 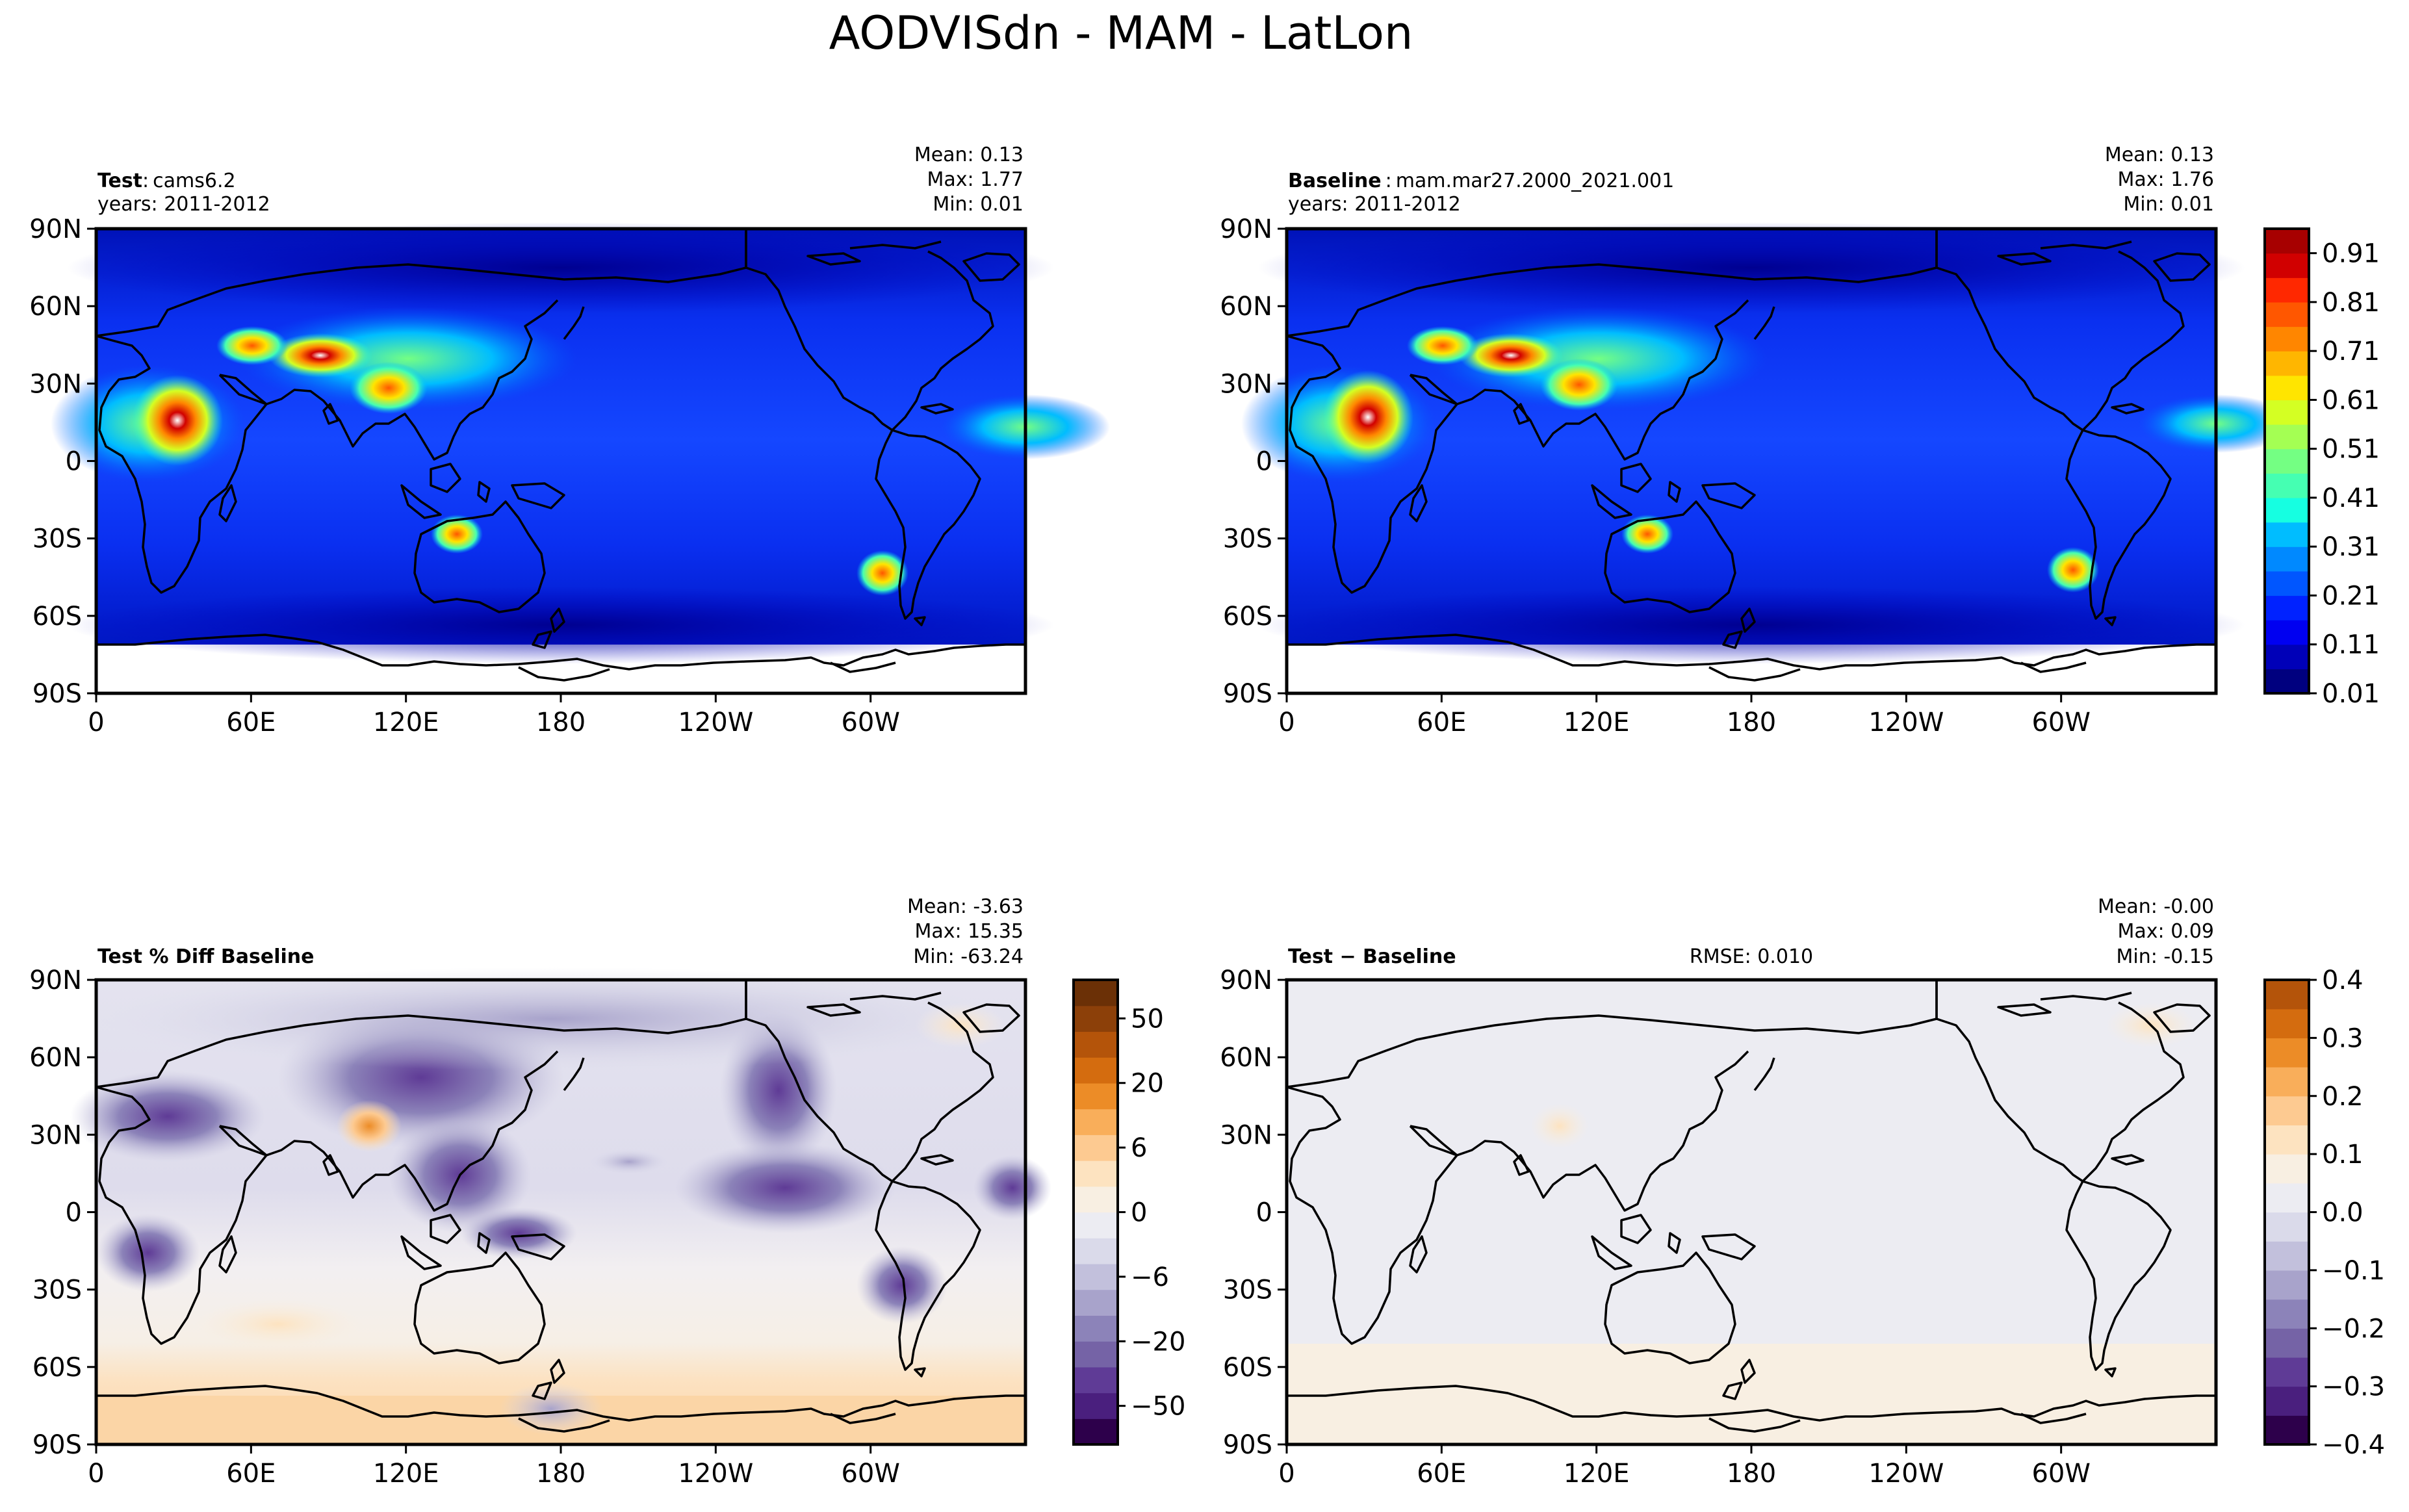 What do you see at coordinates (55, 1058) in the screenshot?
I see `lat-tick-label: 60N` at bounding box center [55, 1058].